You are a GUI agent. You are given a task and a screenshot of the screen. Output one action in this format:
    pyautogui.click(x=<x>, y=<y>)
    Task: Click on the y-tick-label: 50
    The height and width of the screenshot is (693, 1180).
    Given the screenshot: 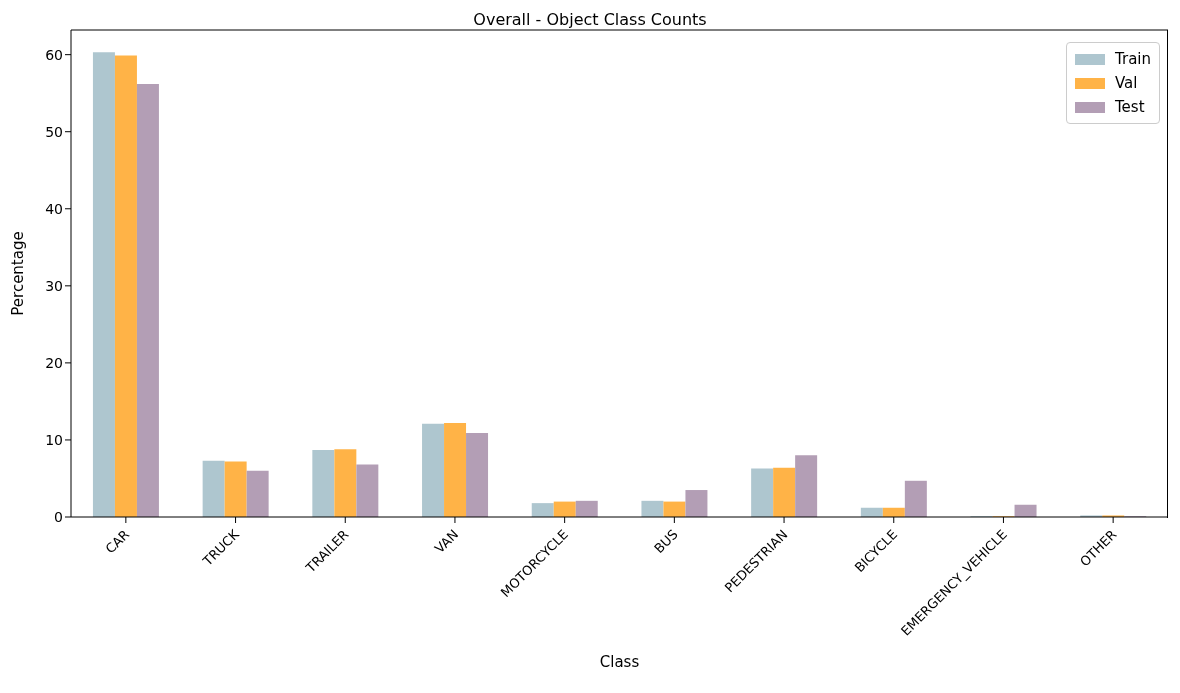 What is the action you would take?
    pyautogui.click(x=54, y=131)
    